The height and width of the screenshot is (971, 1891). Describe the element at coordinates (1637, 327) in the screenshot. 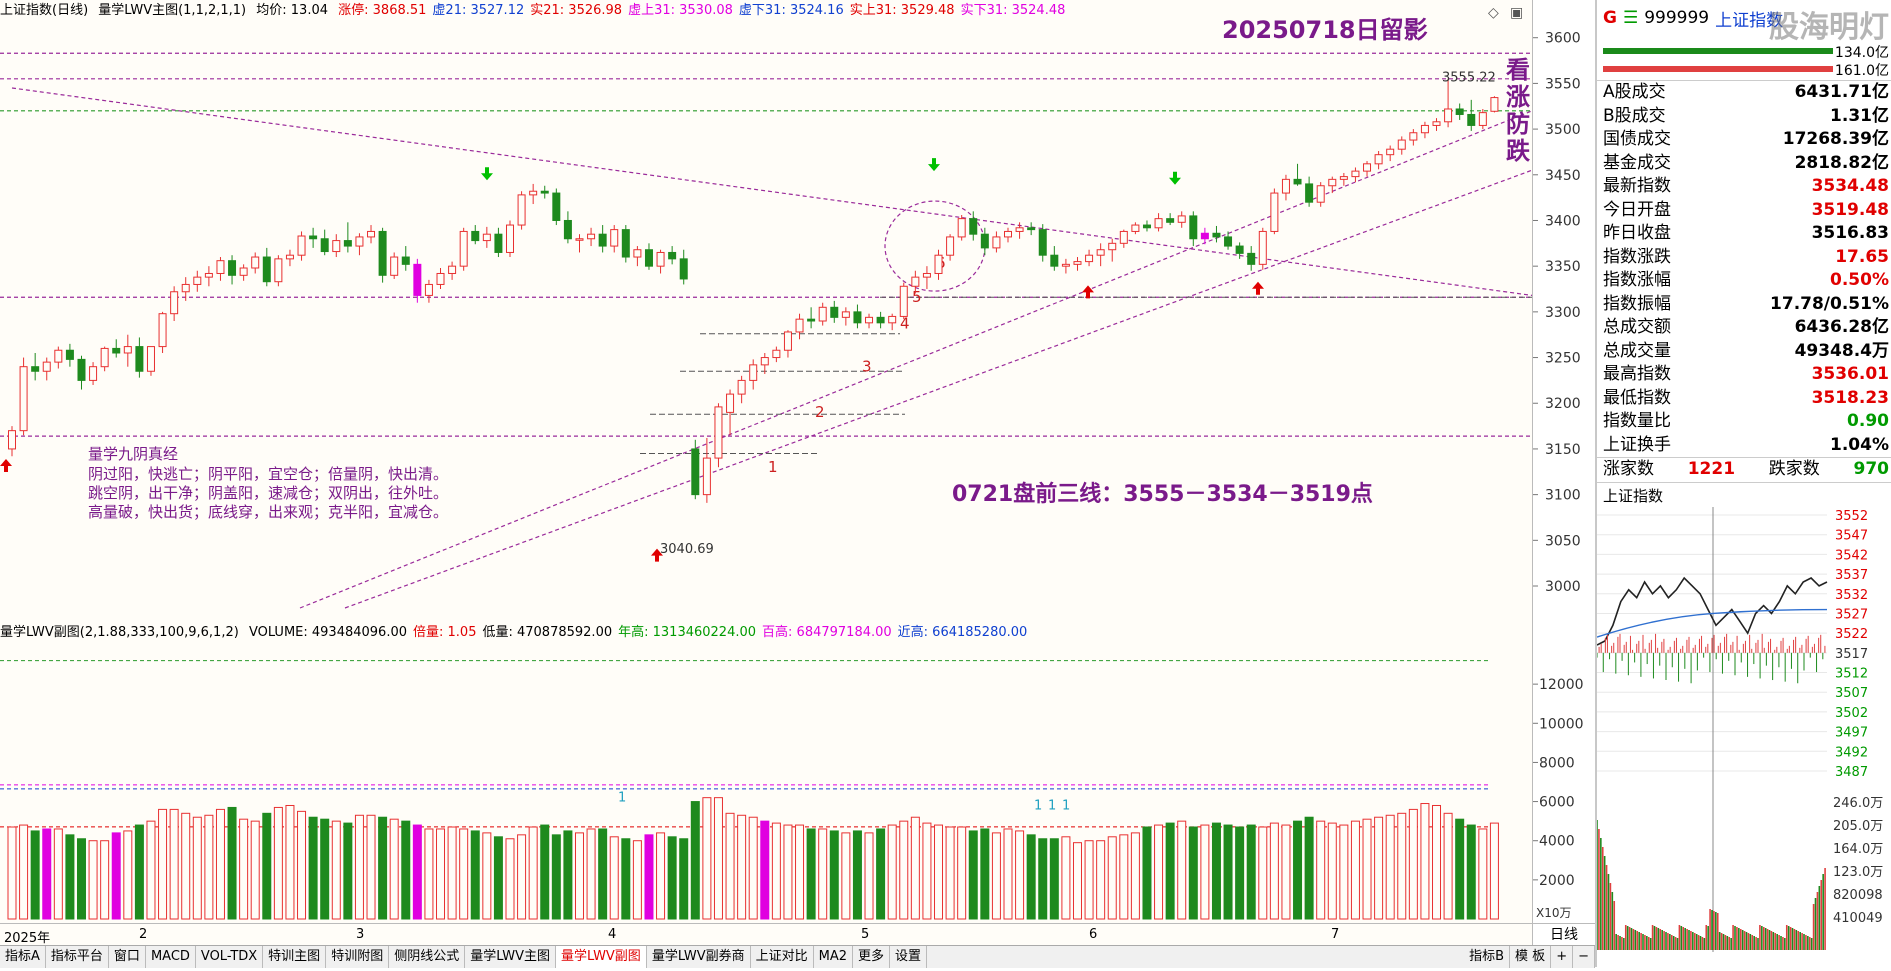

I see `stat-label: 总成交额` at that location.